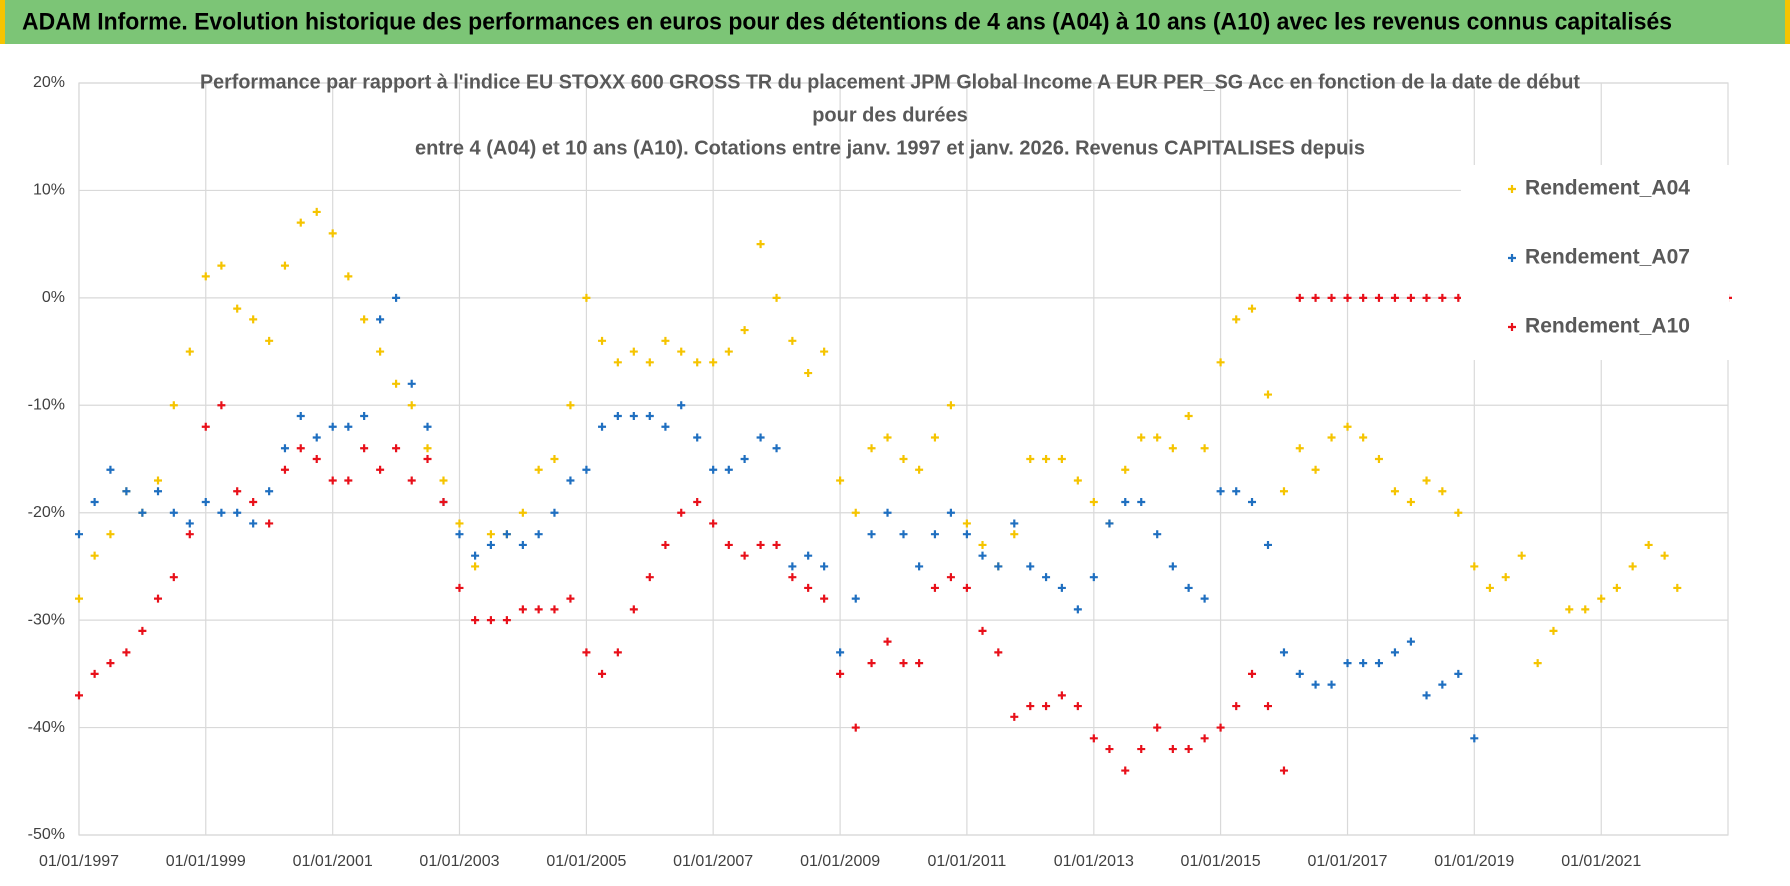 The height and width of the screenshot is (886, 1790). What do you see at coordinates (1607, 326) in the screenshot?
I see `legend-label: Rendement_A10` at bounding box center [1607, 326].